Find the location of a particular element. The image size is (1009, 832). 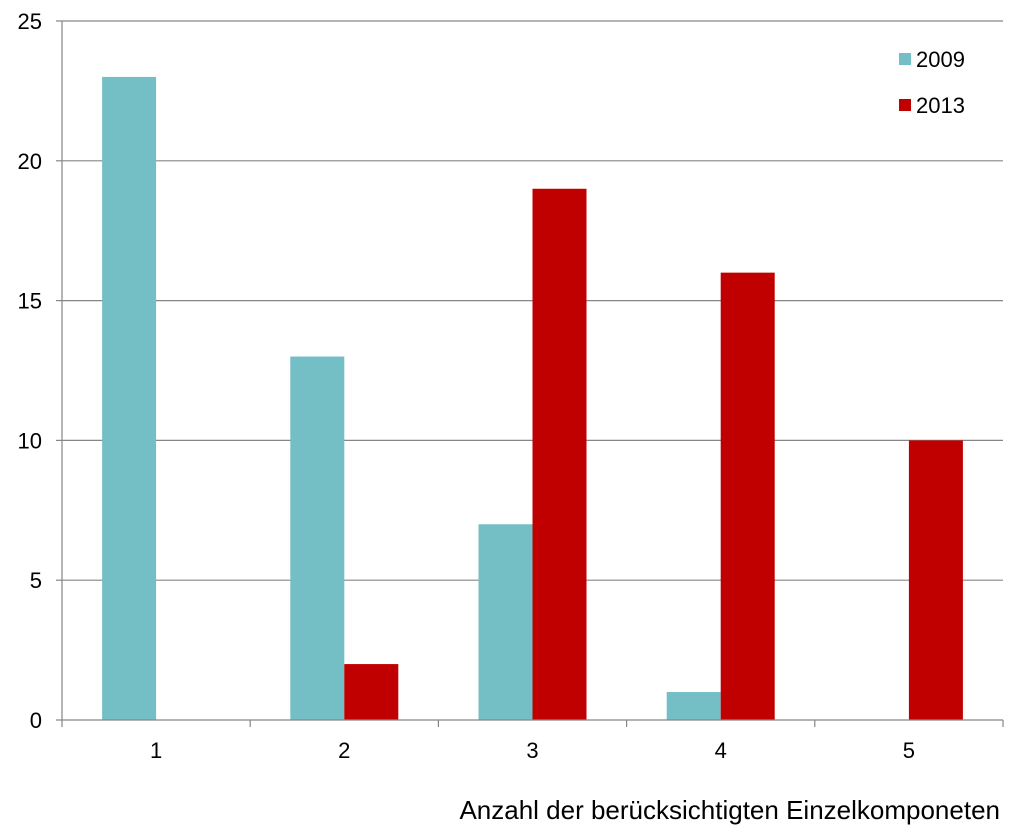

y-tick-label: 5 is located at coordinates (36, 580).